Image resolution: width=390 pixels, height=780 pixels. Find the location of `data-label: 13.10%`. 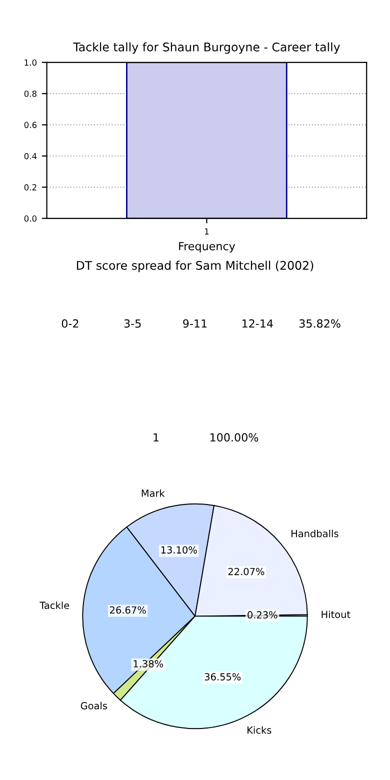

data-label: 13.10% is located at coordinates (179, 550).